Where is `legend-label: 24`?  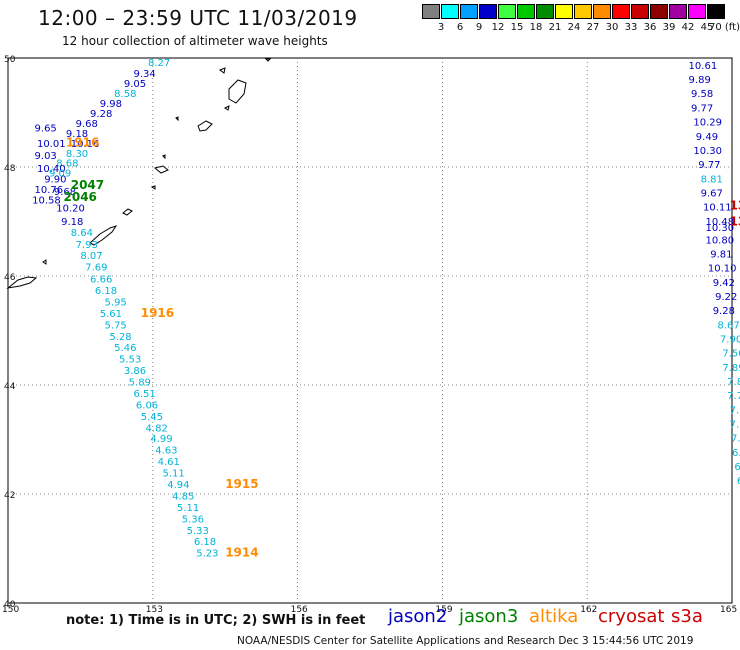 legend-label: 24 is located at coordinates (574, 27).